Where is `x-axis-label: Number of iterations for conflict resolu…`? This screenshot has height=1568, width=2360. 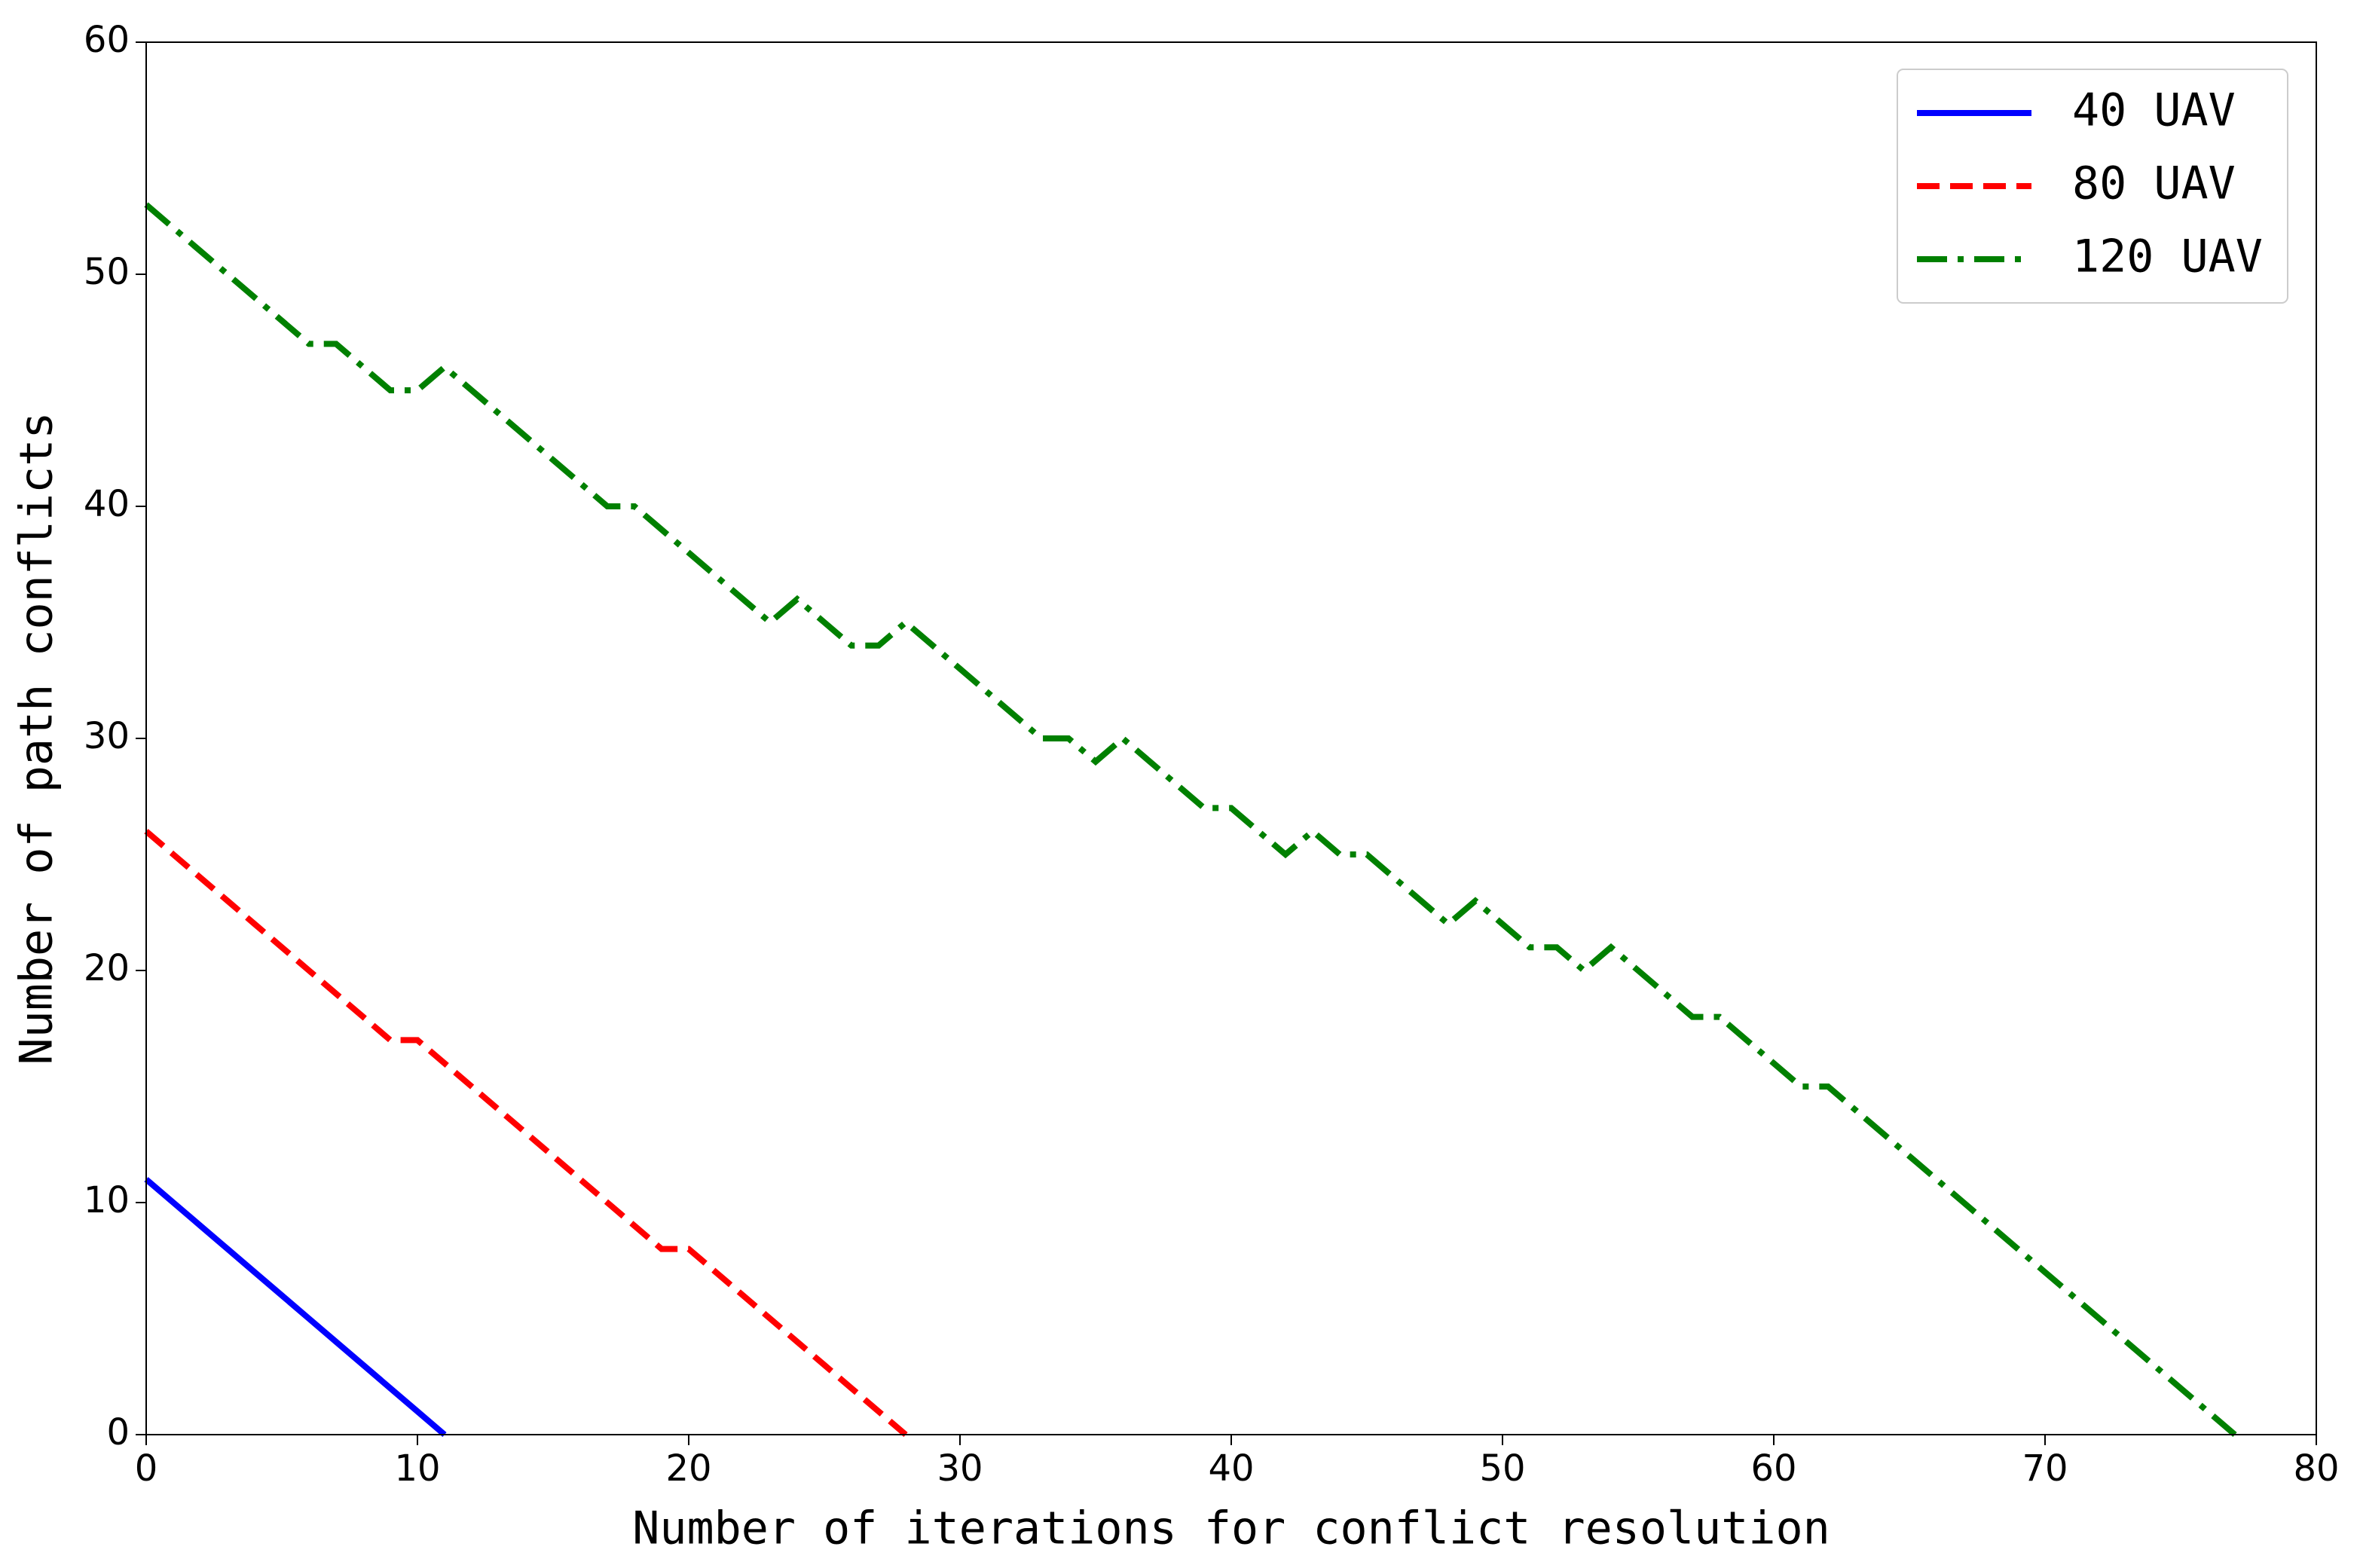
x-axis-label: Number of iterations for conflict resolu… is located at coordinates (1231, 1528).